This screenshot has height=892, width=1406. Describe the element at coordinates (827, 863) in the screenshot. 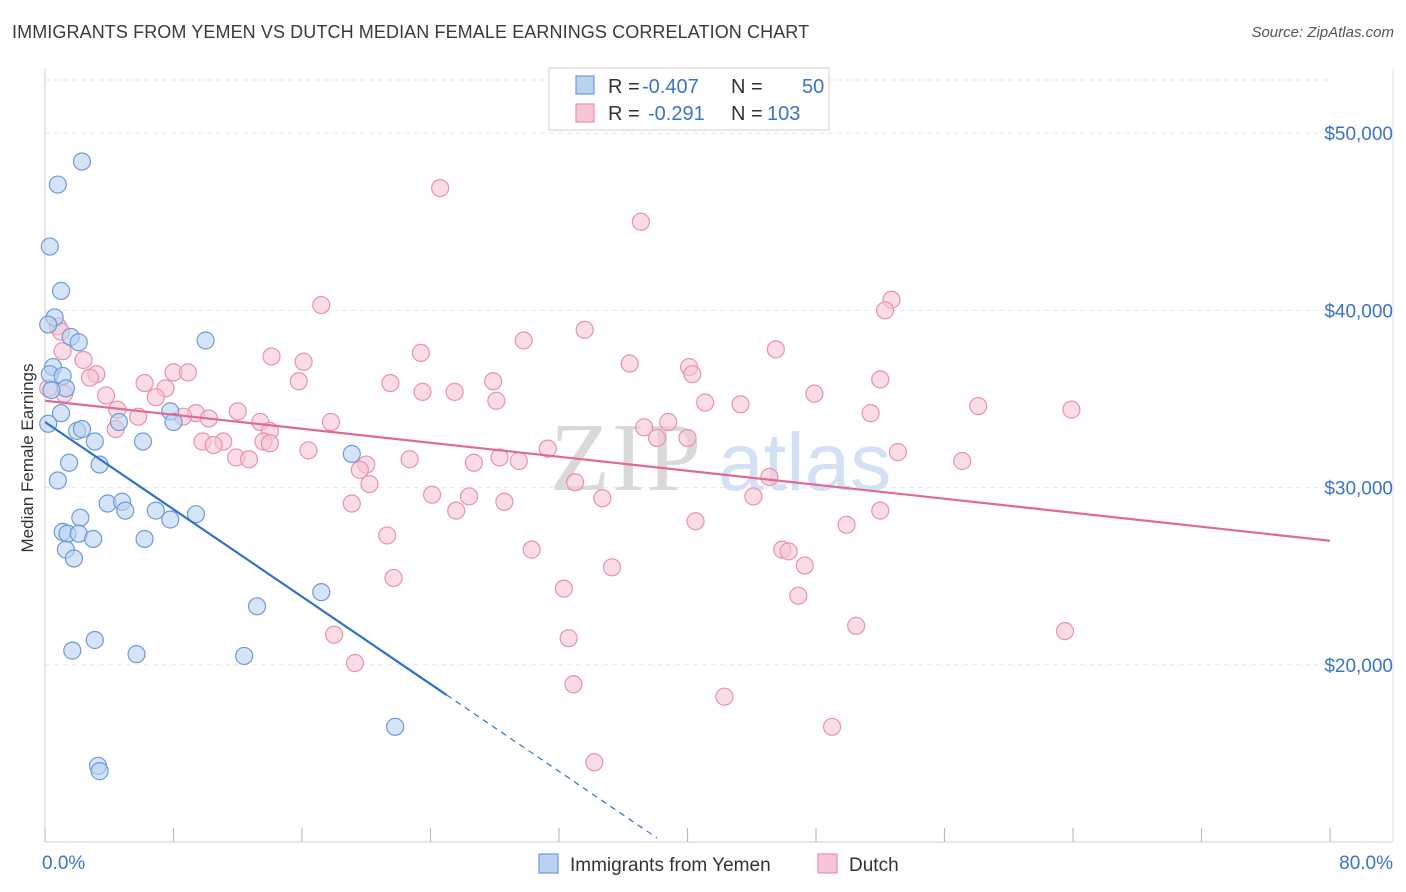

I see `bottom-legend-swatch-dutch` at that location.